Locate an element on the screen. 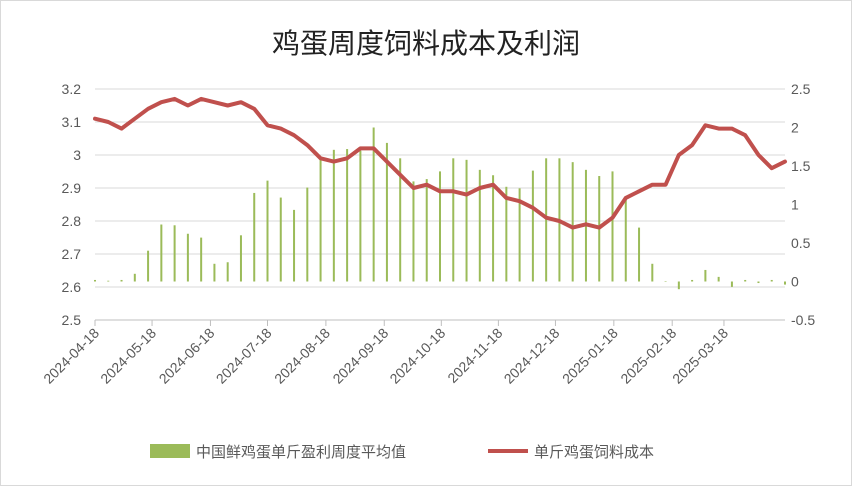  left-tick-label: 3.1 is located at coordinates (72, 122).